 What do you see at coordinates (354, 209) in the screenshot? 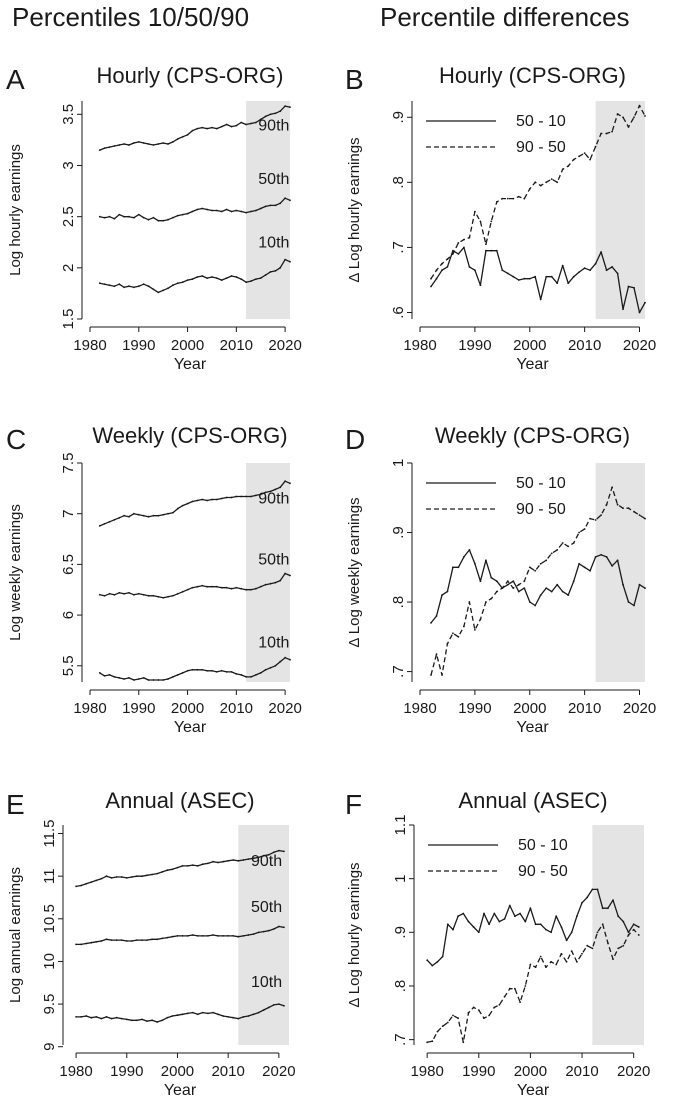
I see `y-axis-label-b: Δ Log hourly earnings` at bounding box center [354, 209].